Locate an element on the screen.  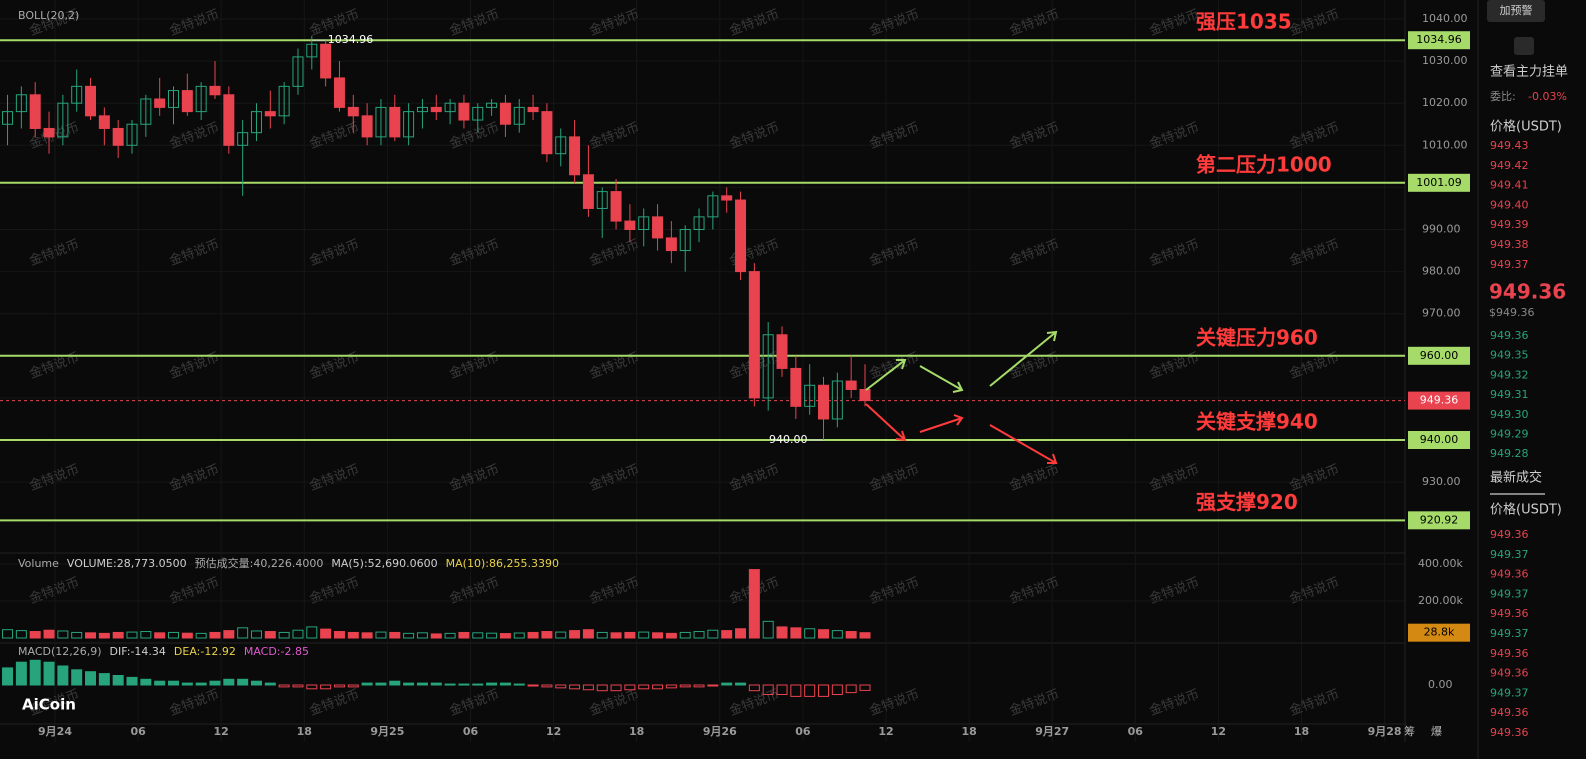
alert-button-label: 加预警 is located at coordinates (1516, 10).